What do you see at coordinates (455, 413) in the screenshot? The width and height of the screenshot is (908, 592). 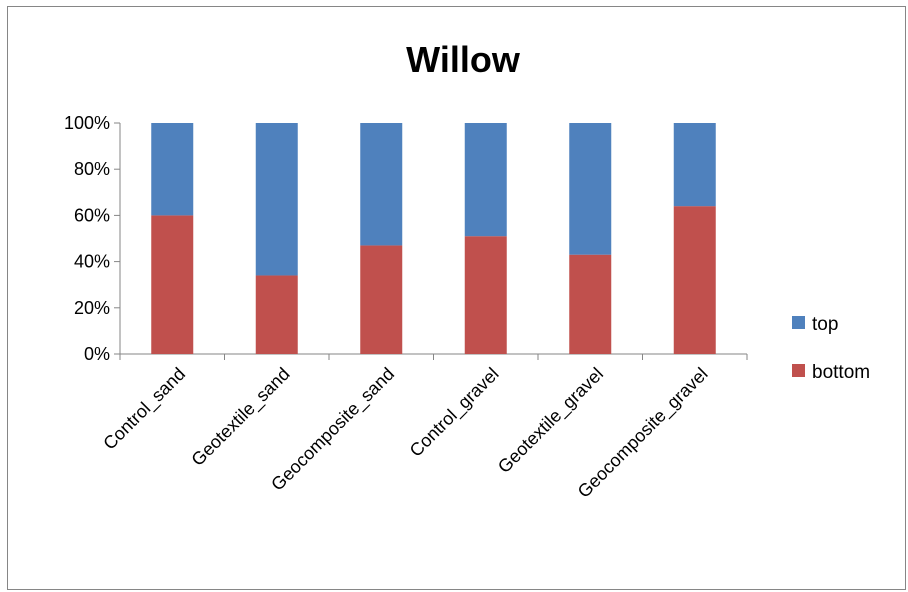 I see `x-tick-label: Control_gravel` at bounding box center [455, 413].